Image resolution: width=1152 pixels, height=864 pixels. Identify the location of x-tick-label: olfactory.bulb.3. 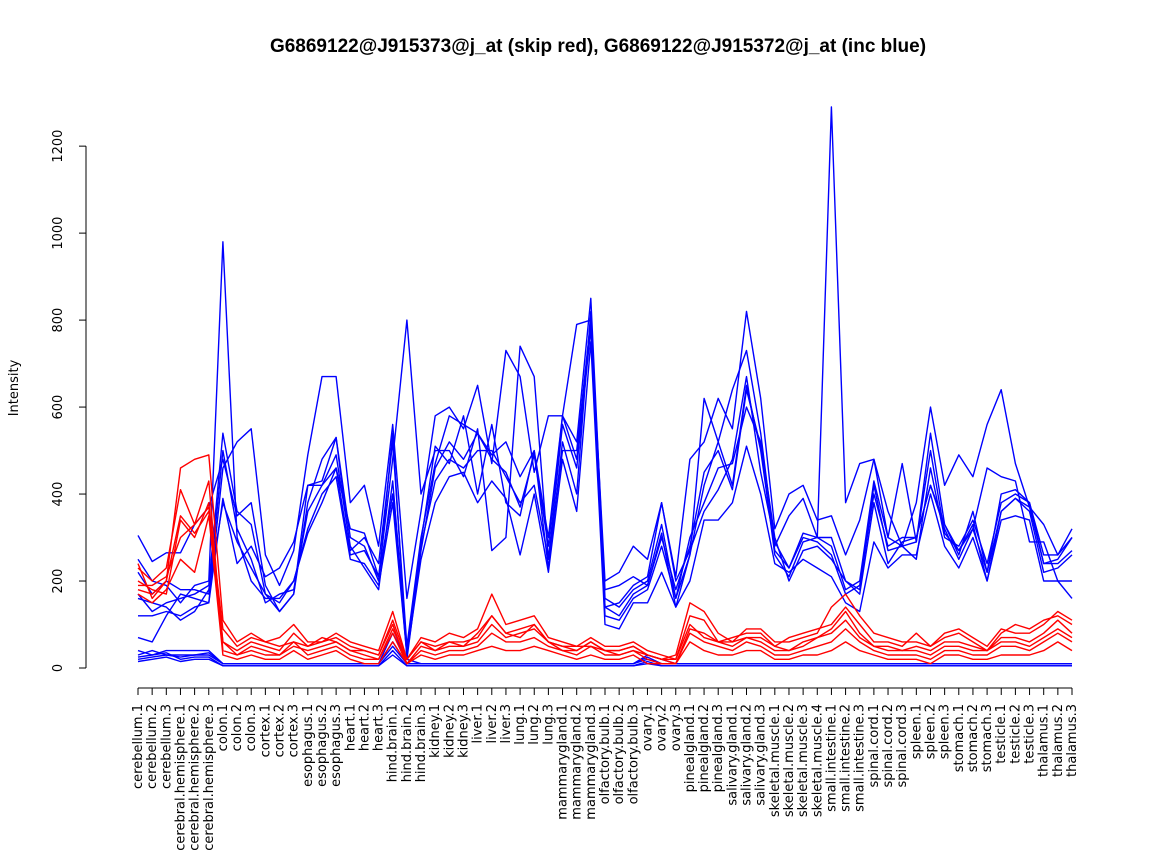
(633, 754).